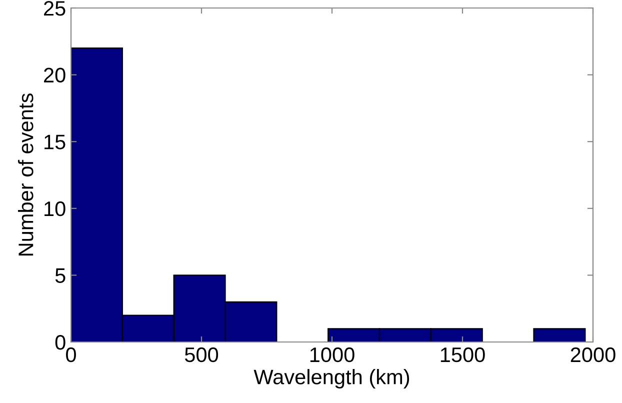  I want to click on y-tick-label: 10, so click(55, 208).